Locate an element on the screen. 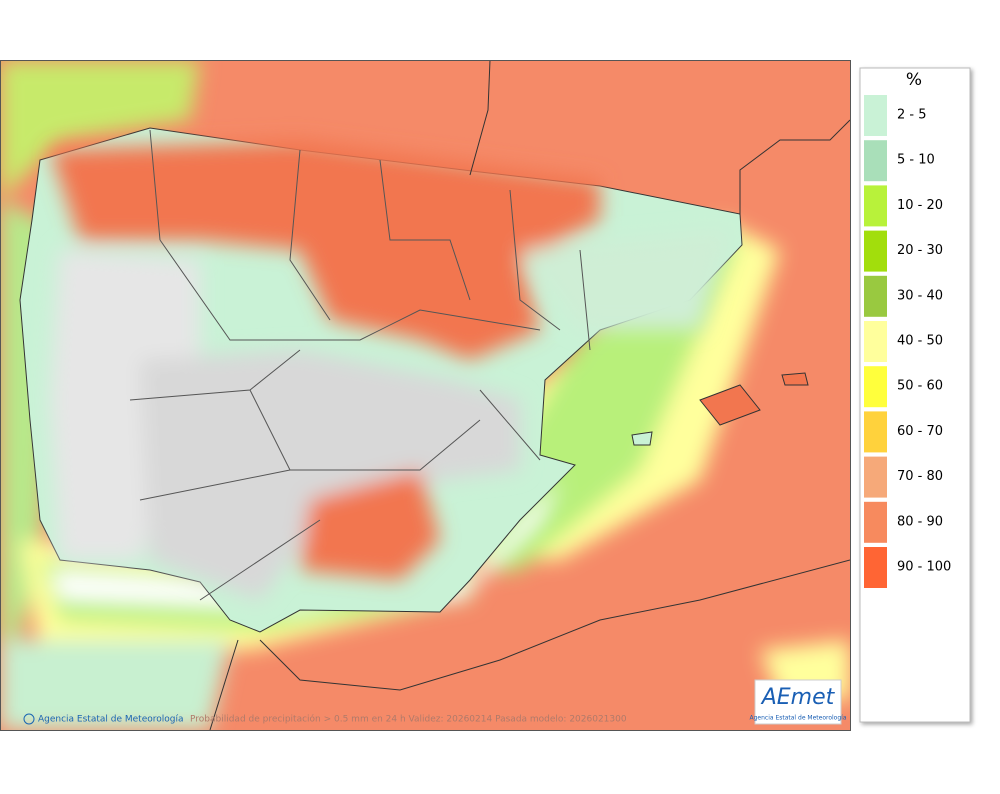  legend-label: 30 - 40 is located at coordinates (920, 295).